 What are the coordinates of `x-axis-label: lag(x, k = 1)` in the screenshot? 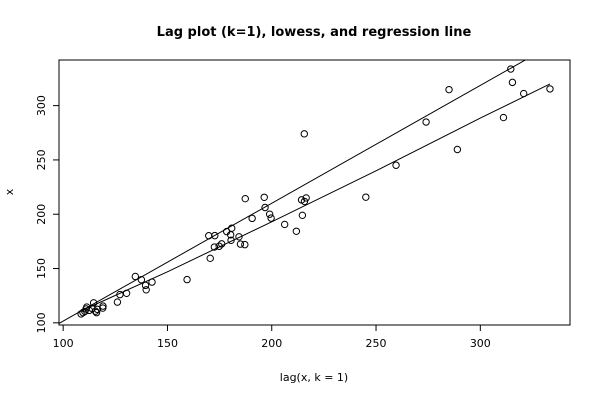 It's located at (314, 377).